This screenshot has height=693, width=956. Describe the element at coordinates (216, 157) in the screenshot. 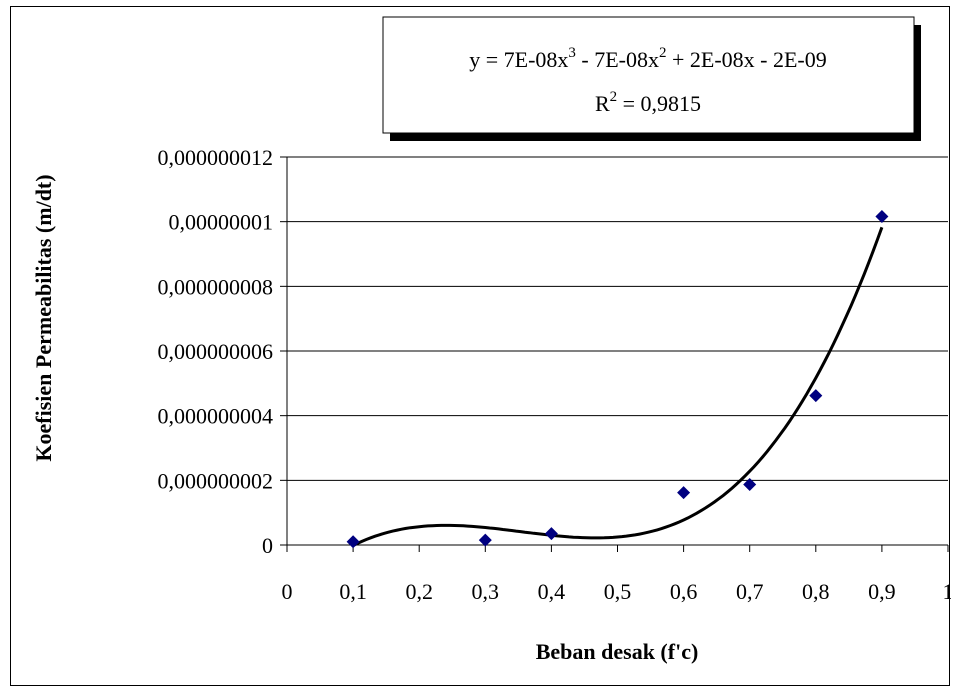

I see `y-tick-label: 0,000000012` at that location.